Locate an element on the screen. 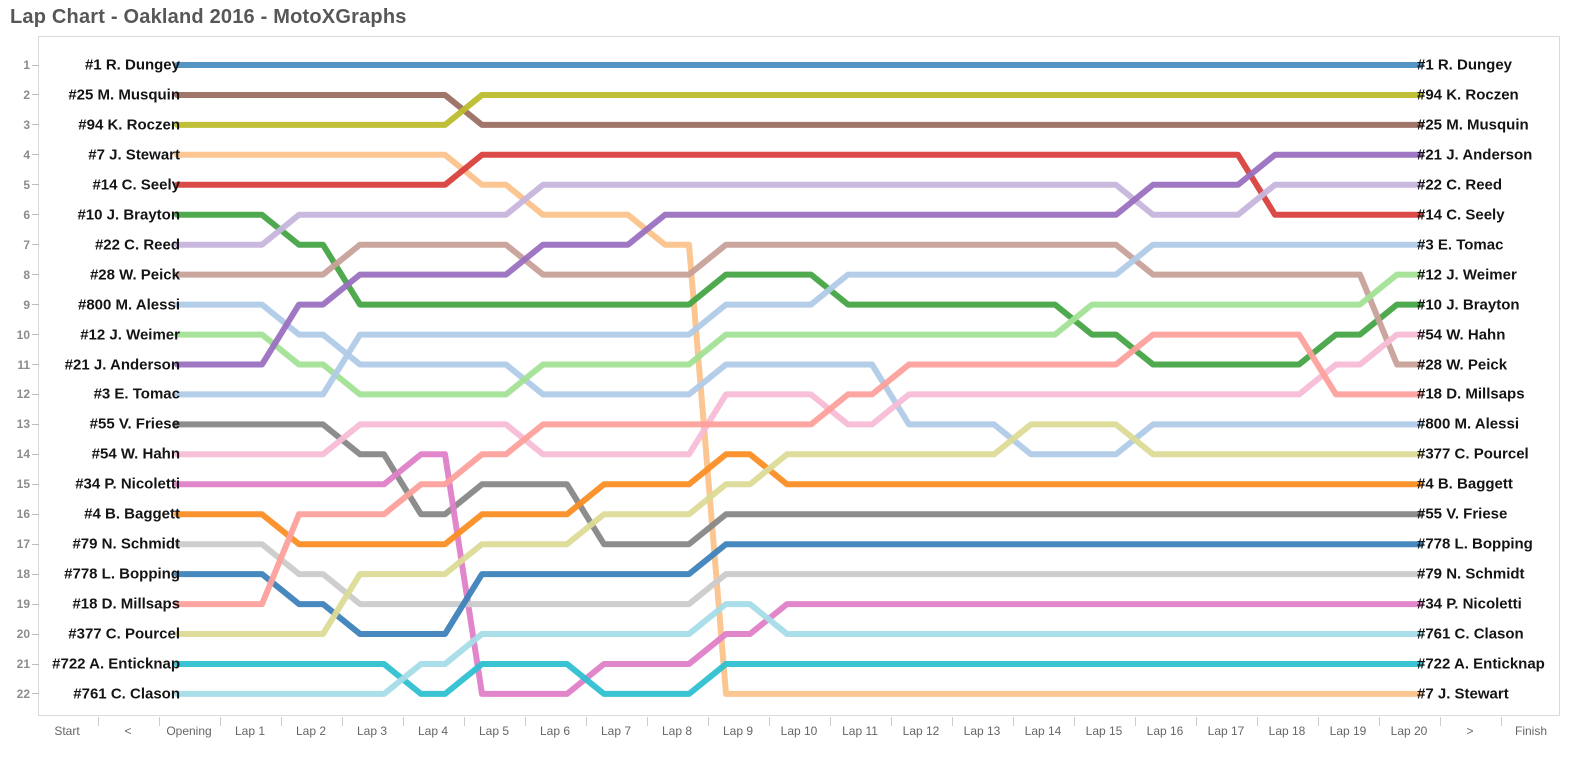  finish-label--28-w-peick: #28 W. Peick is located at coordinates (1462, 364).